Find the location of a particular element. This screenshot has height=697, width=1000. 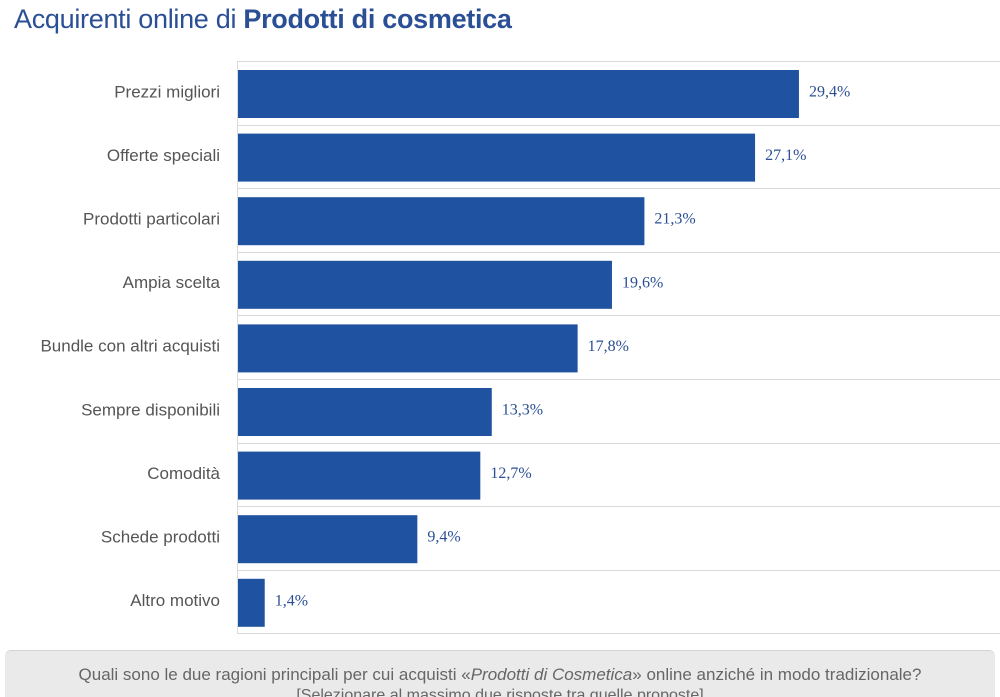

title-prefix: Acquirenti online di is located at coordinates (125, 19).